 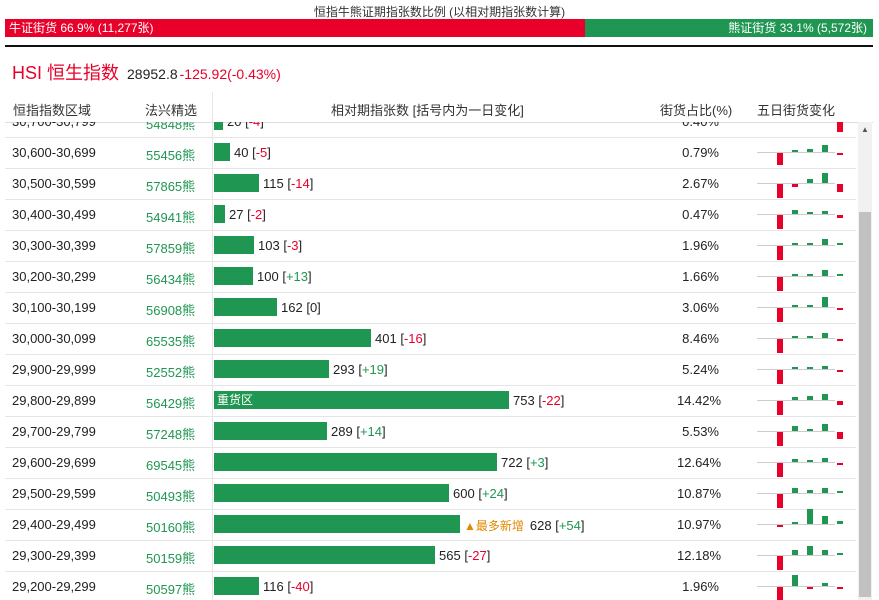 I want to click on count-value: ▲最多新增 628 [+54], so click(x=524, y=525).